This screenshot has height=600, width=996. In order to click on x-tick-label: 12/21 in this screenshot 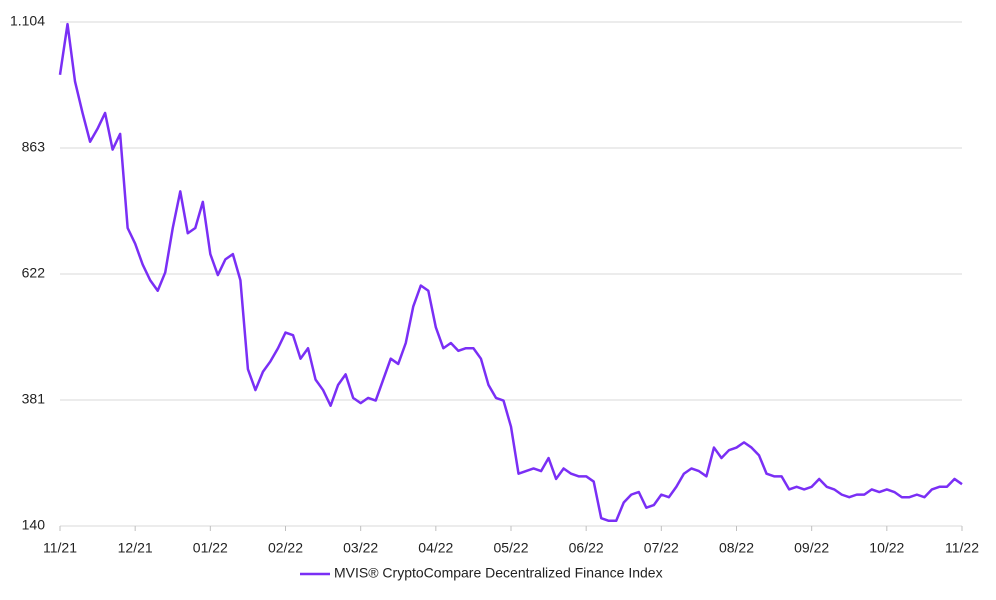, I will do `click(135, 548)`.